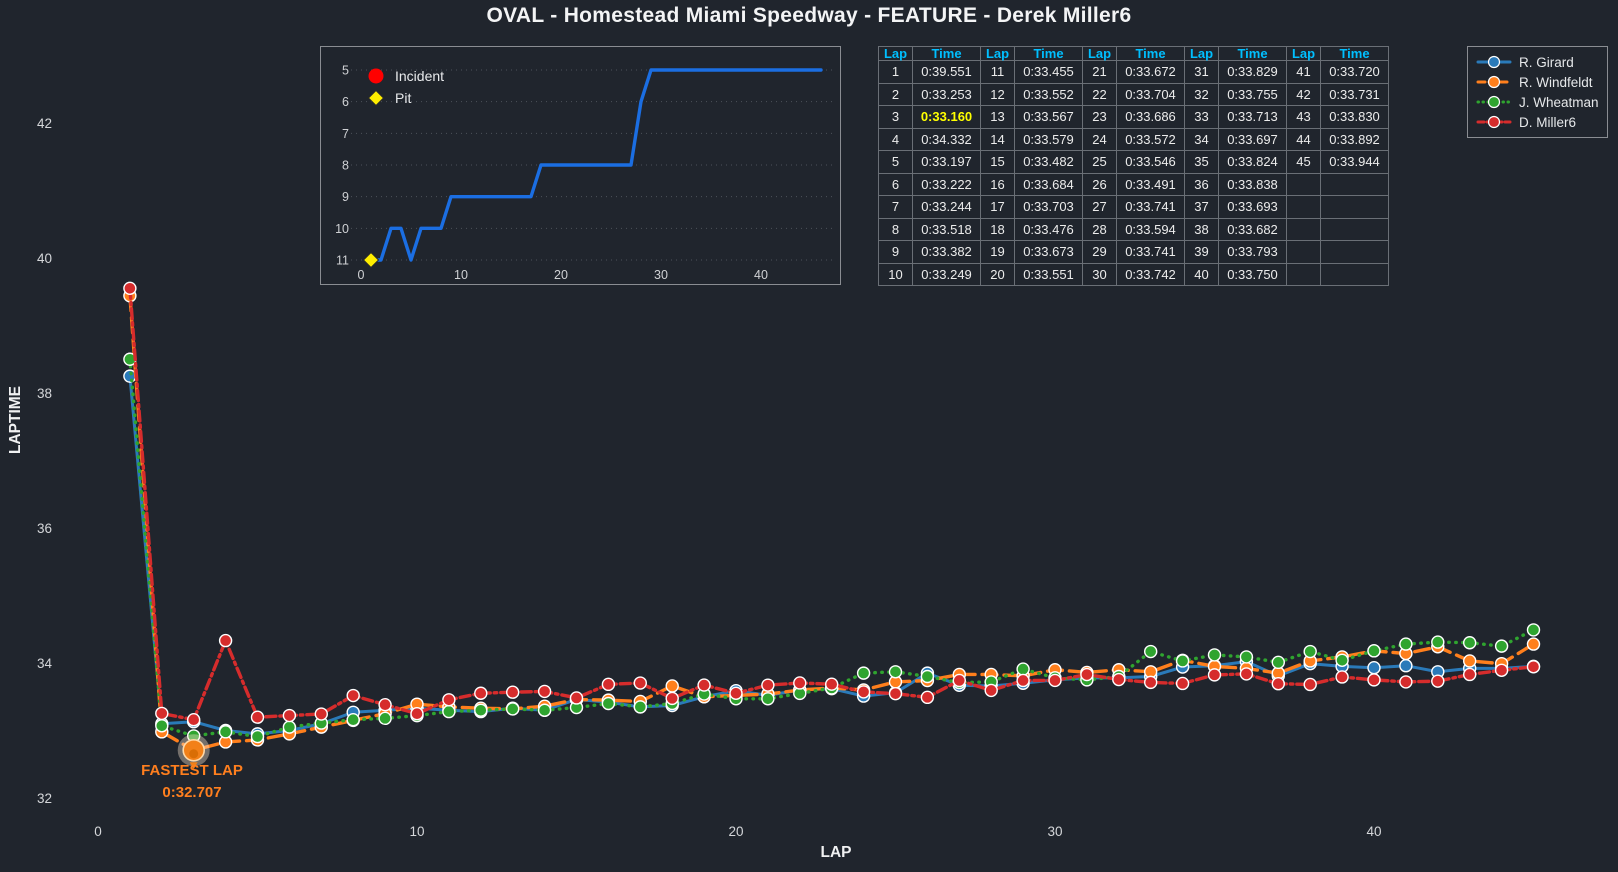 This screenshot has width=1618, height=872. I want to click on lap-table-header: Lap Time Lap Time Lap Time Lap Time Lap Time, so click(1133, 53).